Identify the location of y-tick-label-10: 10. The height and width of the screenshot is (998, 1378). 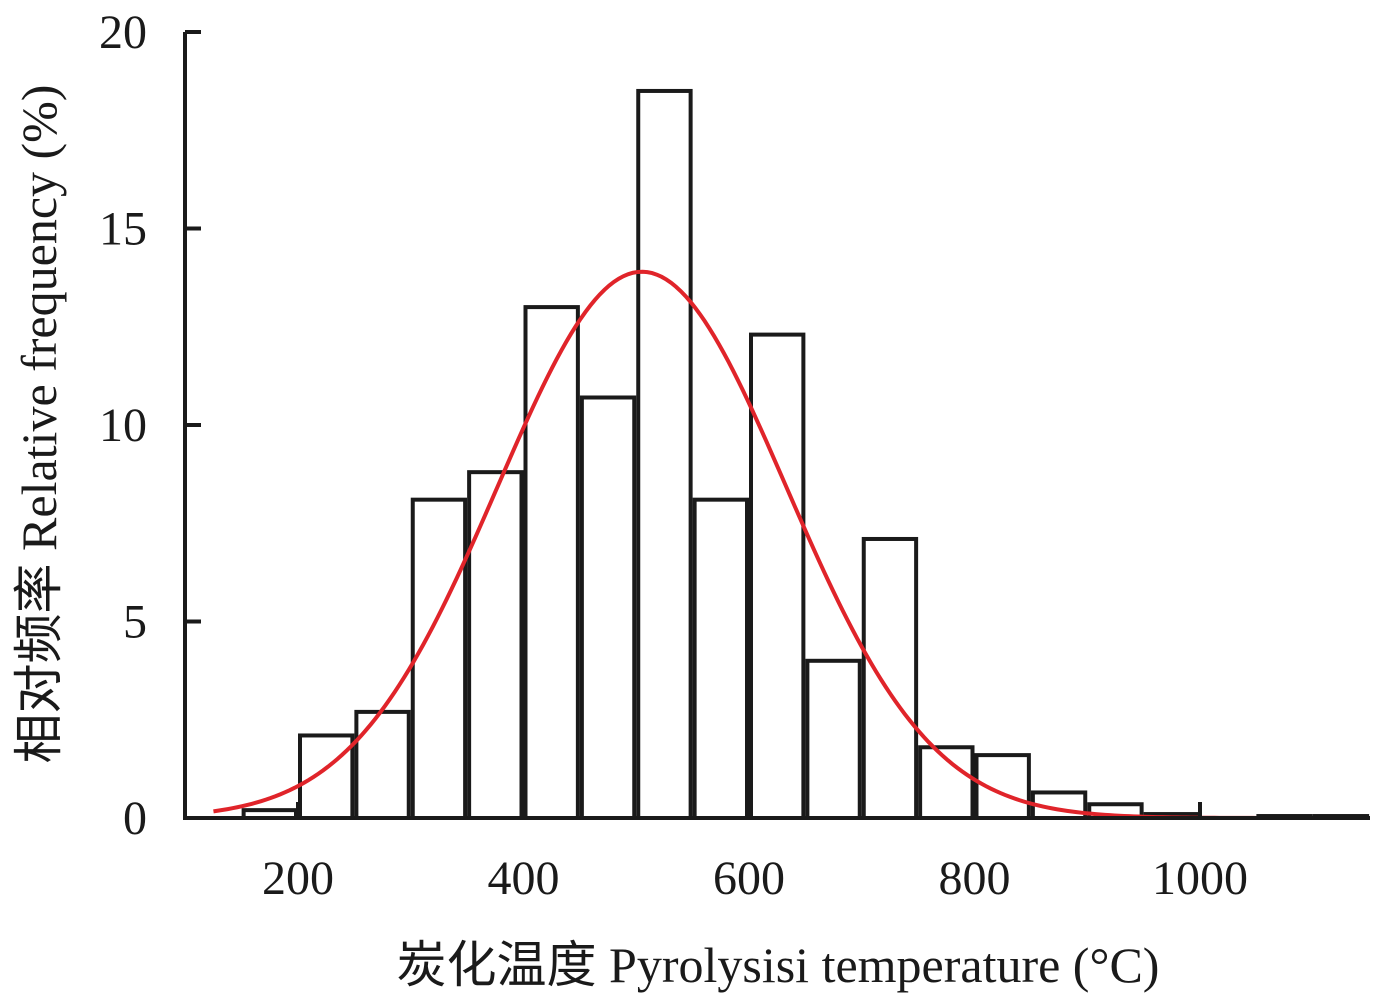
(123, 425).